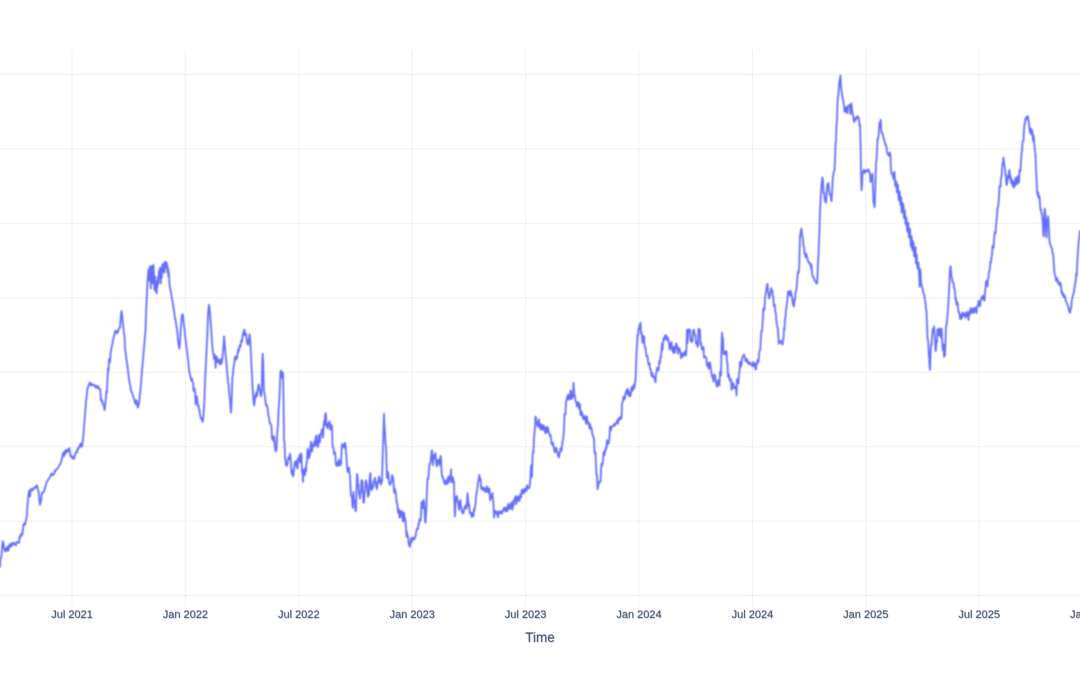 The height and width of the screenshot is (675, 1080). Describe the element at coordinates (299, 615) in the screenshot. I see `svg-text: Jul 2022` at that location.